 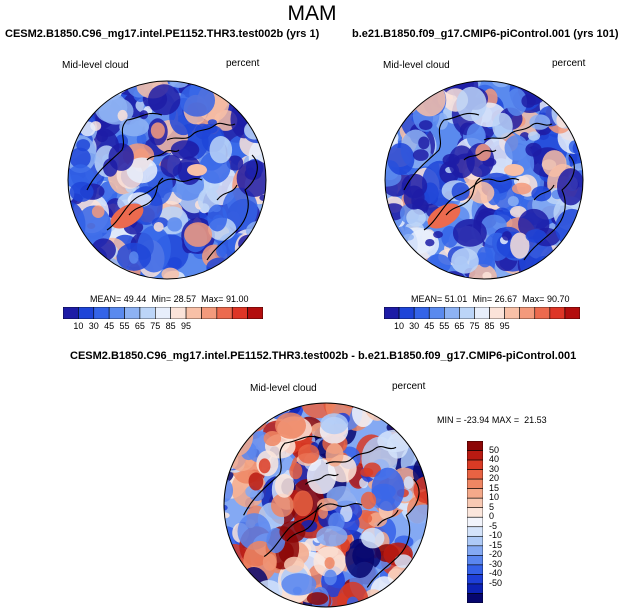 What do you see at coordinates (494, 449) in the screenshot?
I see `colorbar-tick-label: 50` at bounding box center [494, 449].